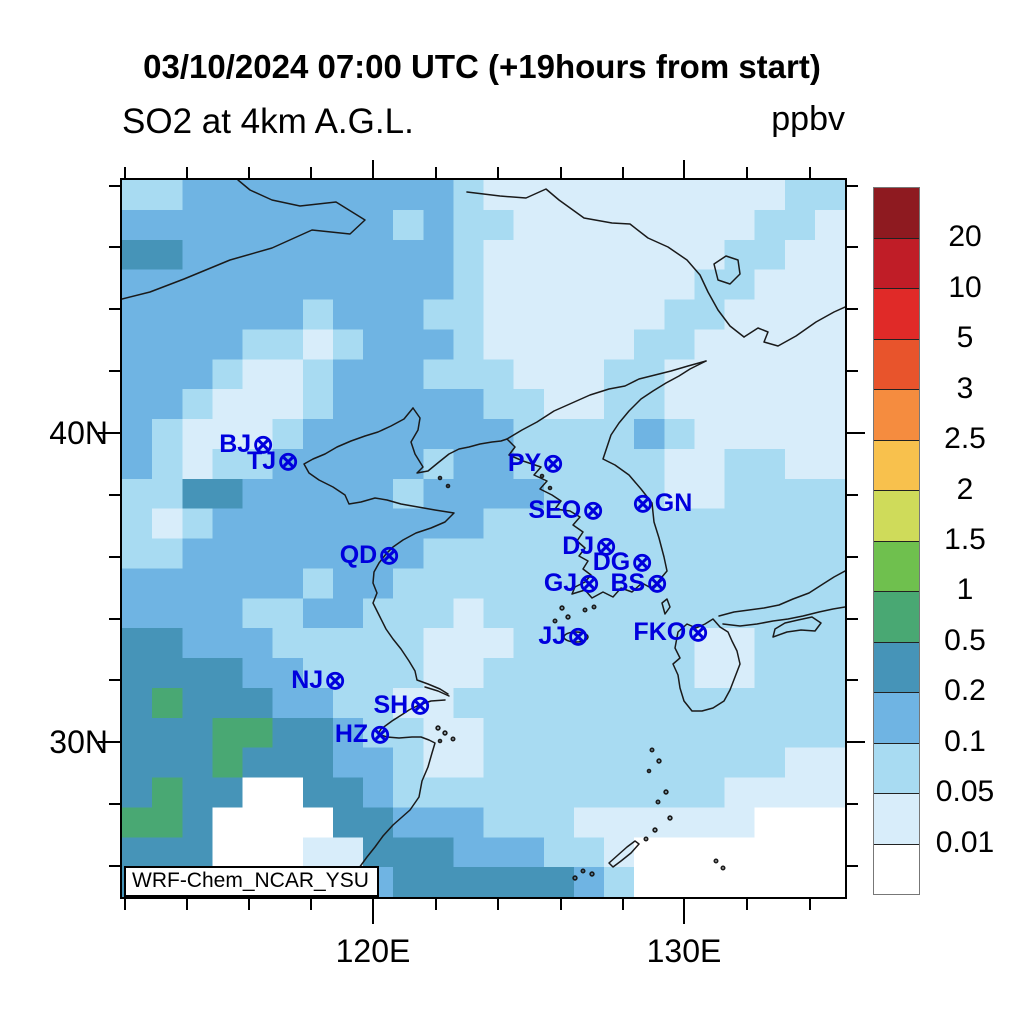 The width and height of the screenshot is (1024, 1024). I want to click on coast-liaodong, so click(459, 440).